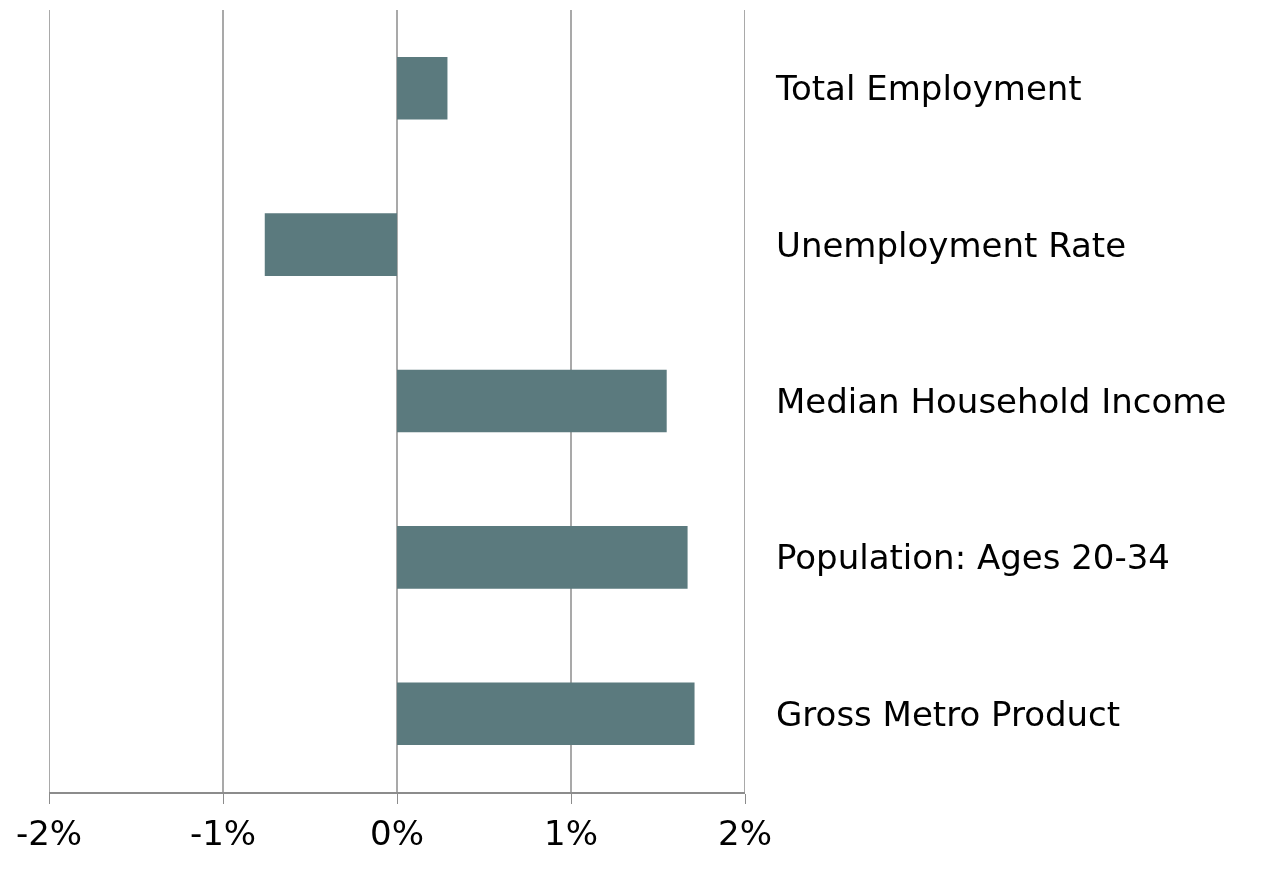  Describe the element at coordinates (928, 88) in the screenshot. I see `y-tick-label: Total Employment` at that location.